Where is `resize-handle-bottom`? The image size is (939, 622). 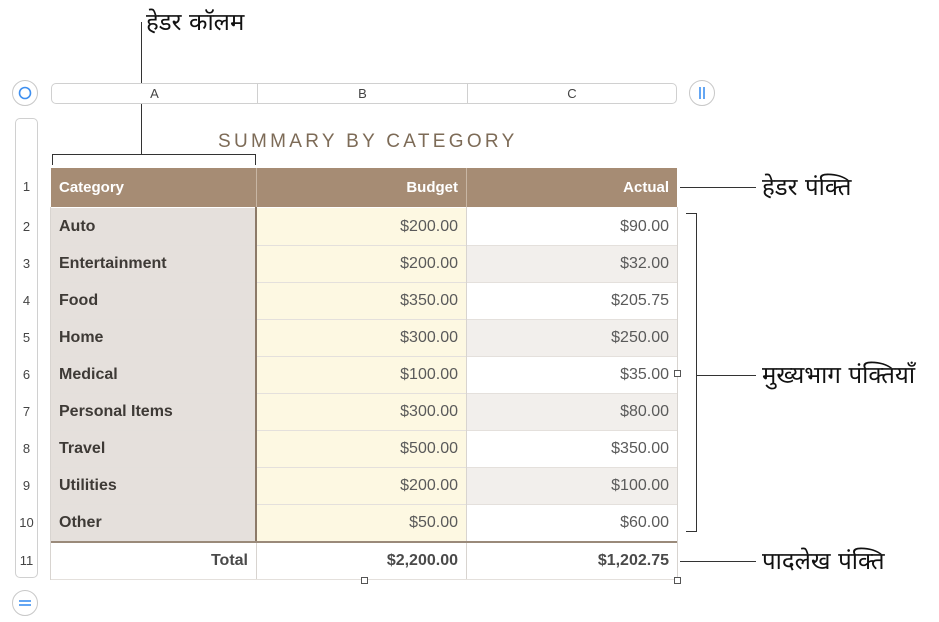
resize-handle-bottom is located at coordinates (364, 580).